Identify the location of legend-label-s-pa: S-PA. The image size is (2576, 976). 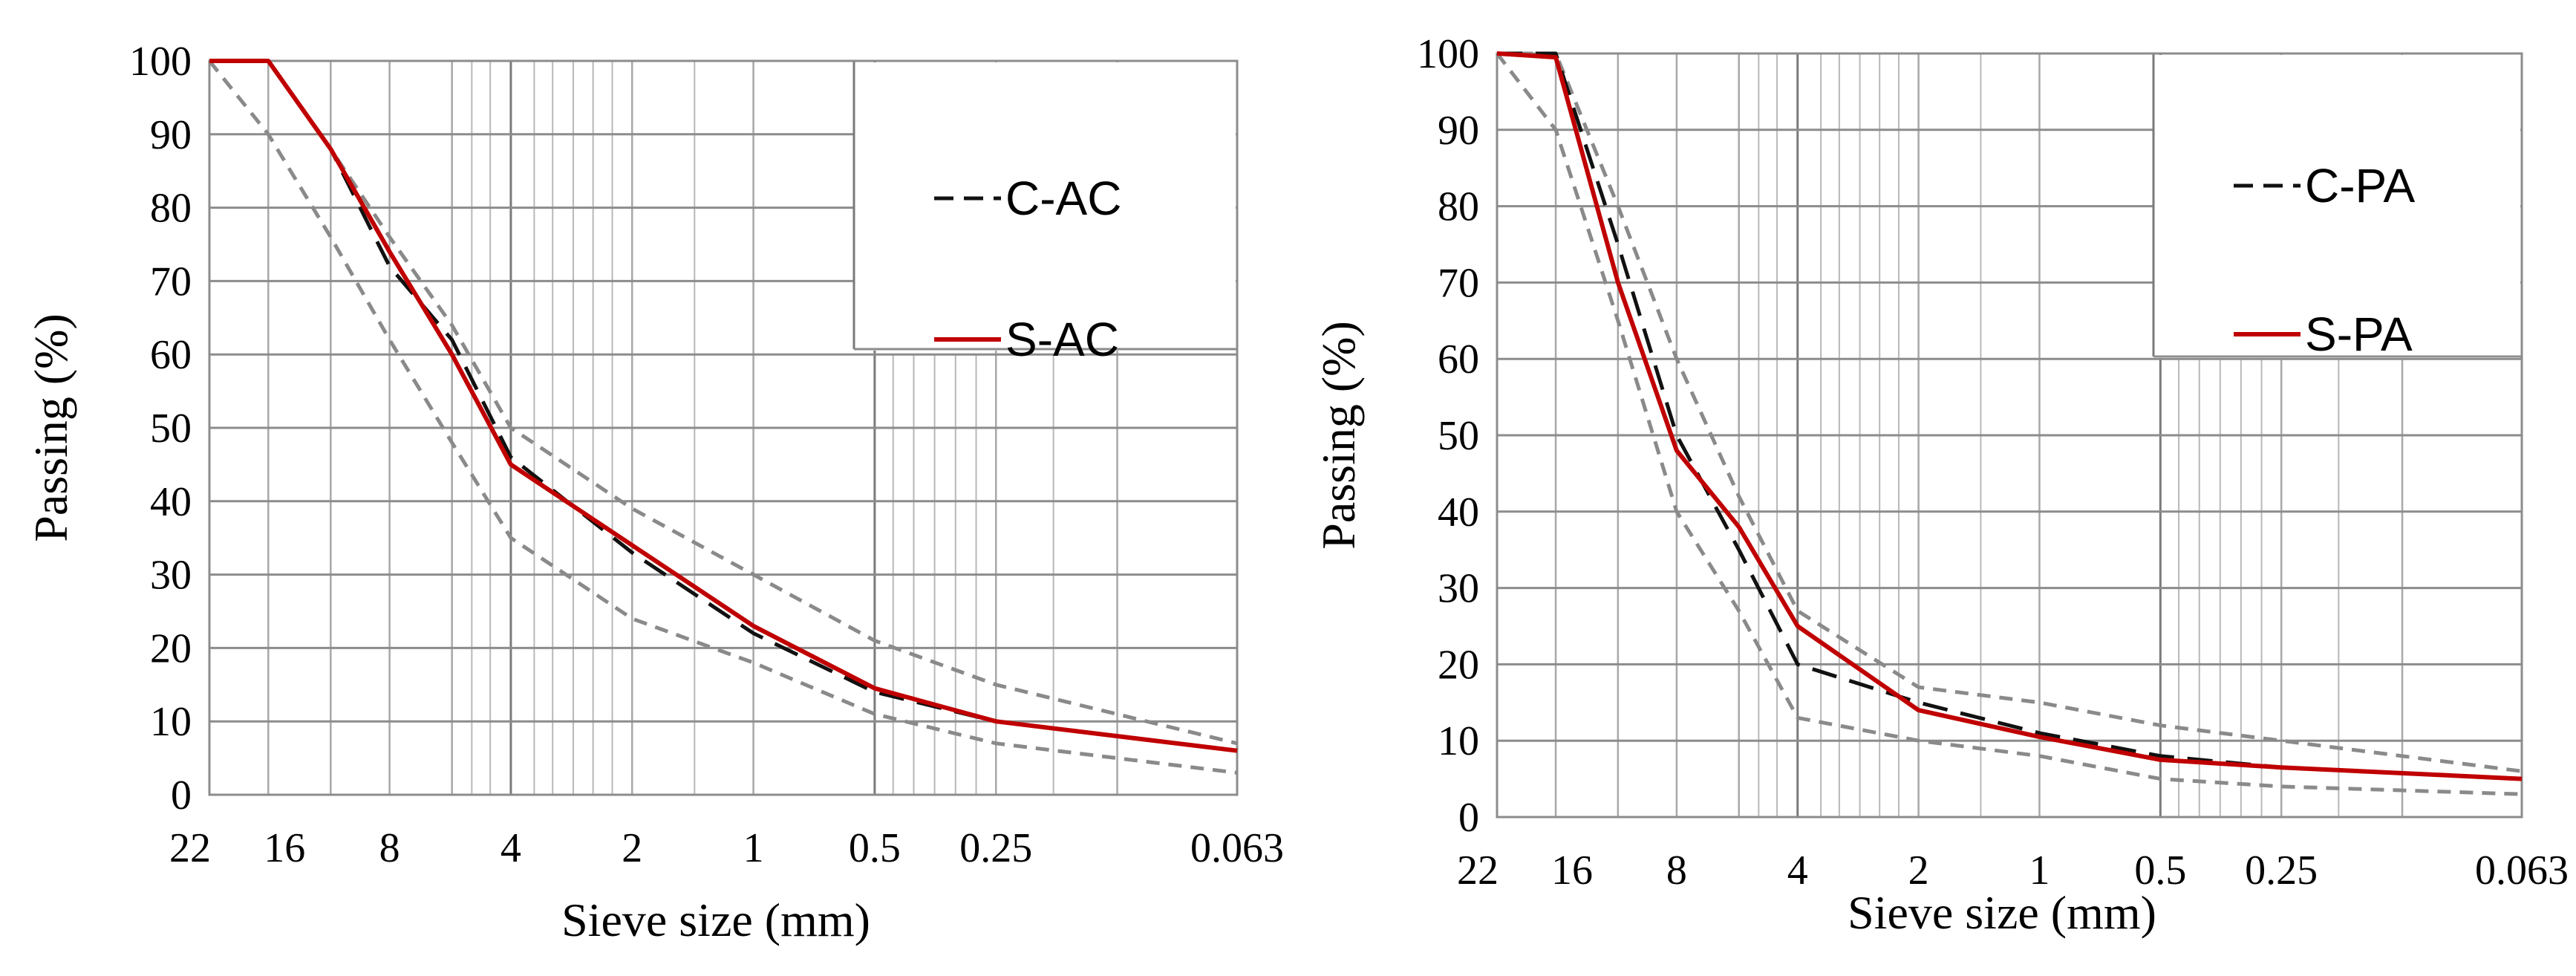
(2359, 334).